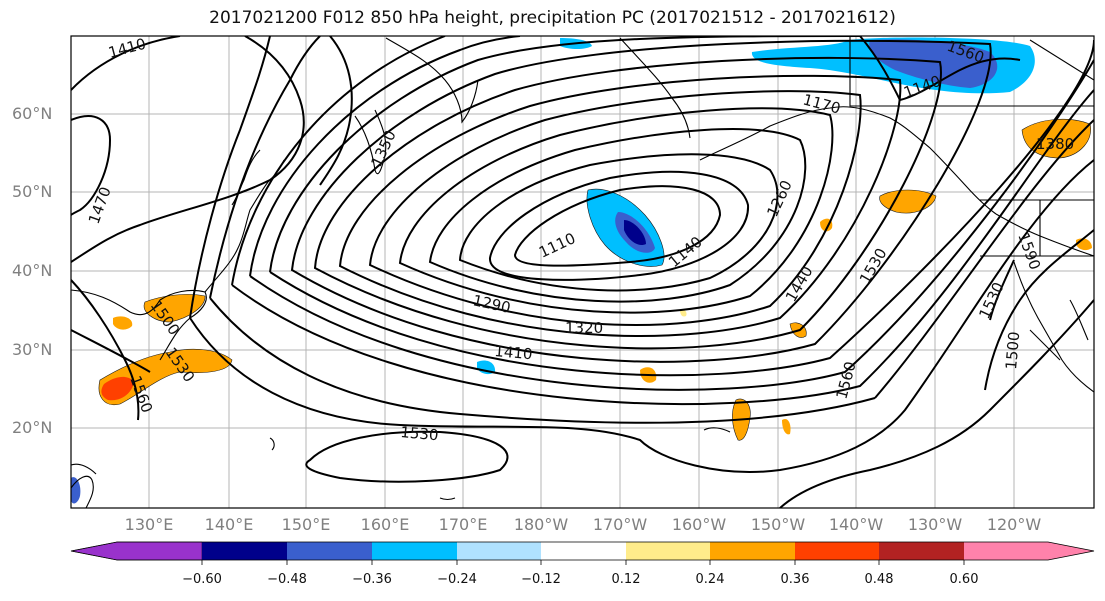 This screenshot has width=1105, height=601. Describe the element at coordinates (795, 579) in the screenshot. I see `colorbar-tick-label: 0.36` at that location.